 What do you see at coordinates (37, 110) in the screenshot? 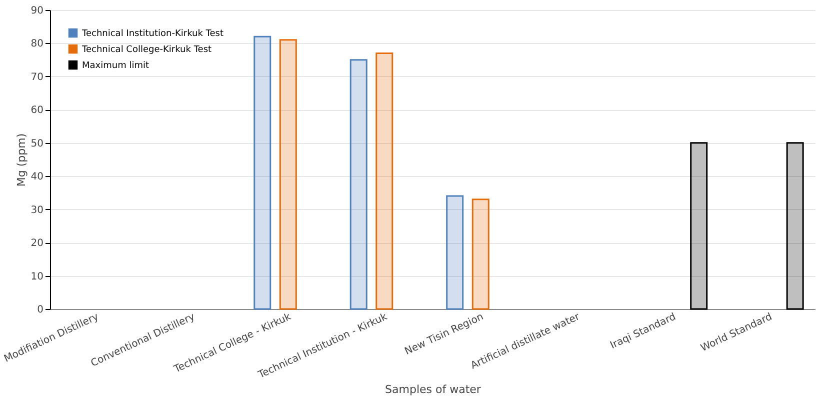
I see `y-tick-label: 60` at bounding box center [37, 110].